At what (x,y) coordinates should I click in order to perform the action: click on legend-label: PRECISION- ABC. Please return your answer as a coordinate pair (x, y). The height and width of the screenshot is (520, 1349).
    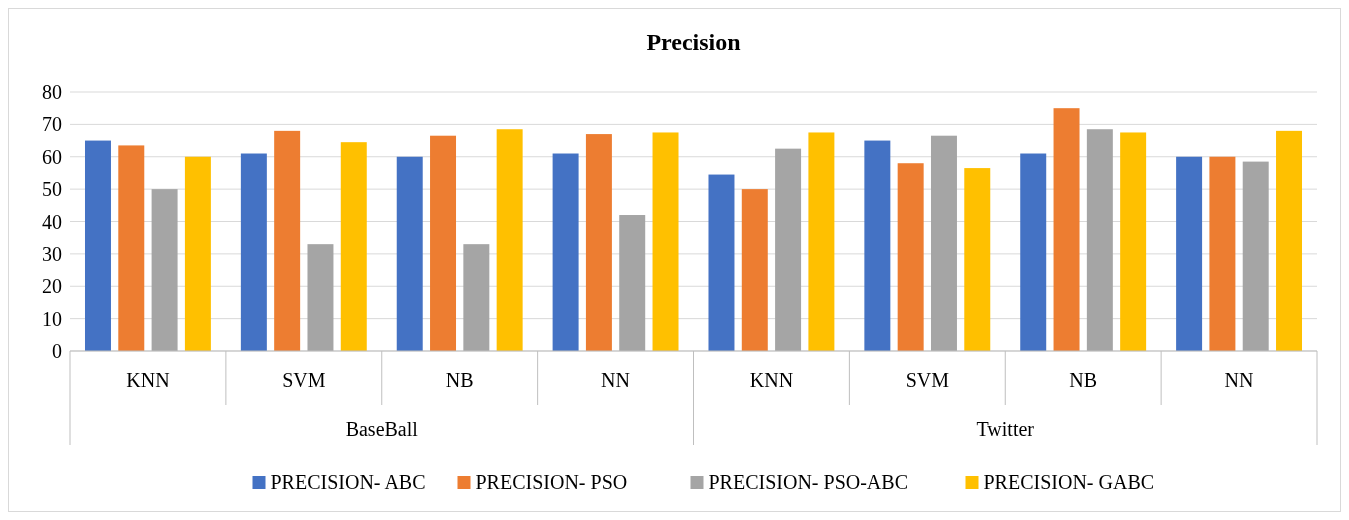
    Looking at the image, I should click on (348, 482).